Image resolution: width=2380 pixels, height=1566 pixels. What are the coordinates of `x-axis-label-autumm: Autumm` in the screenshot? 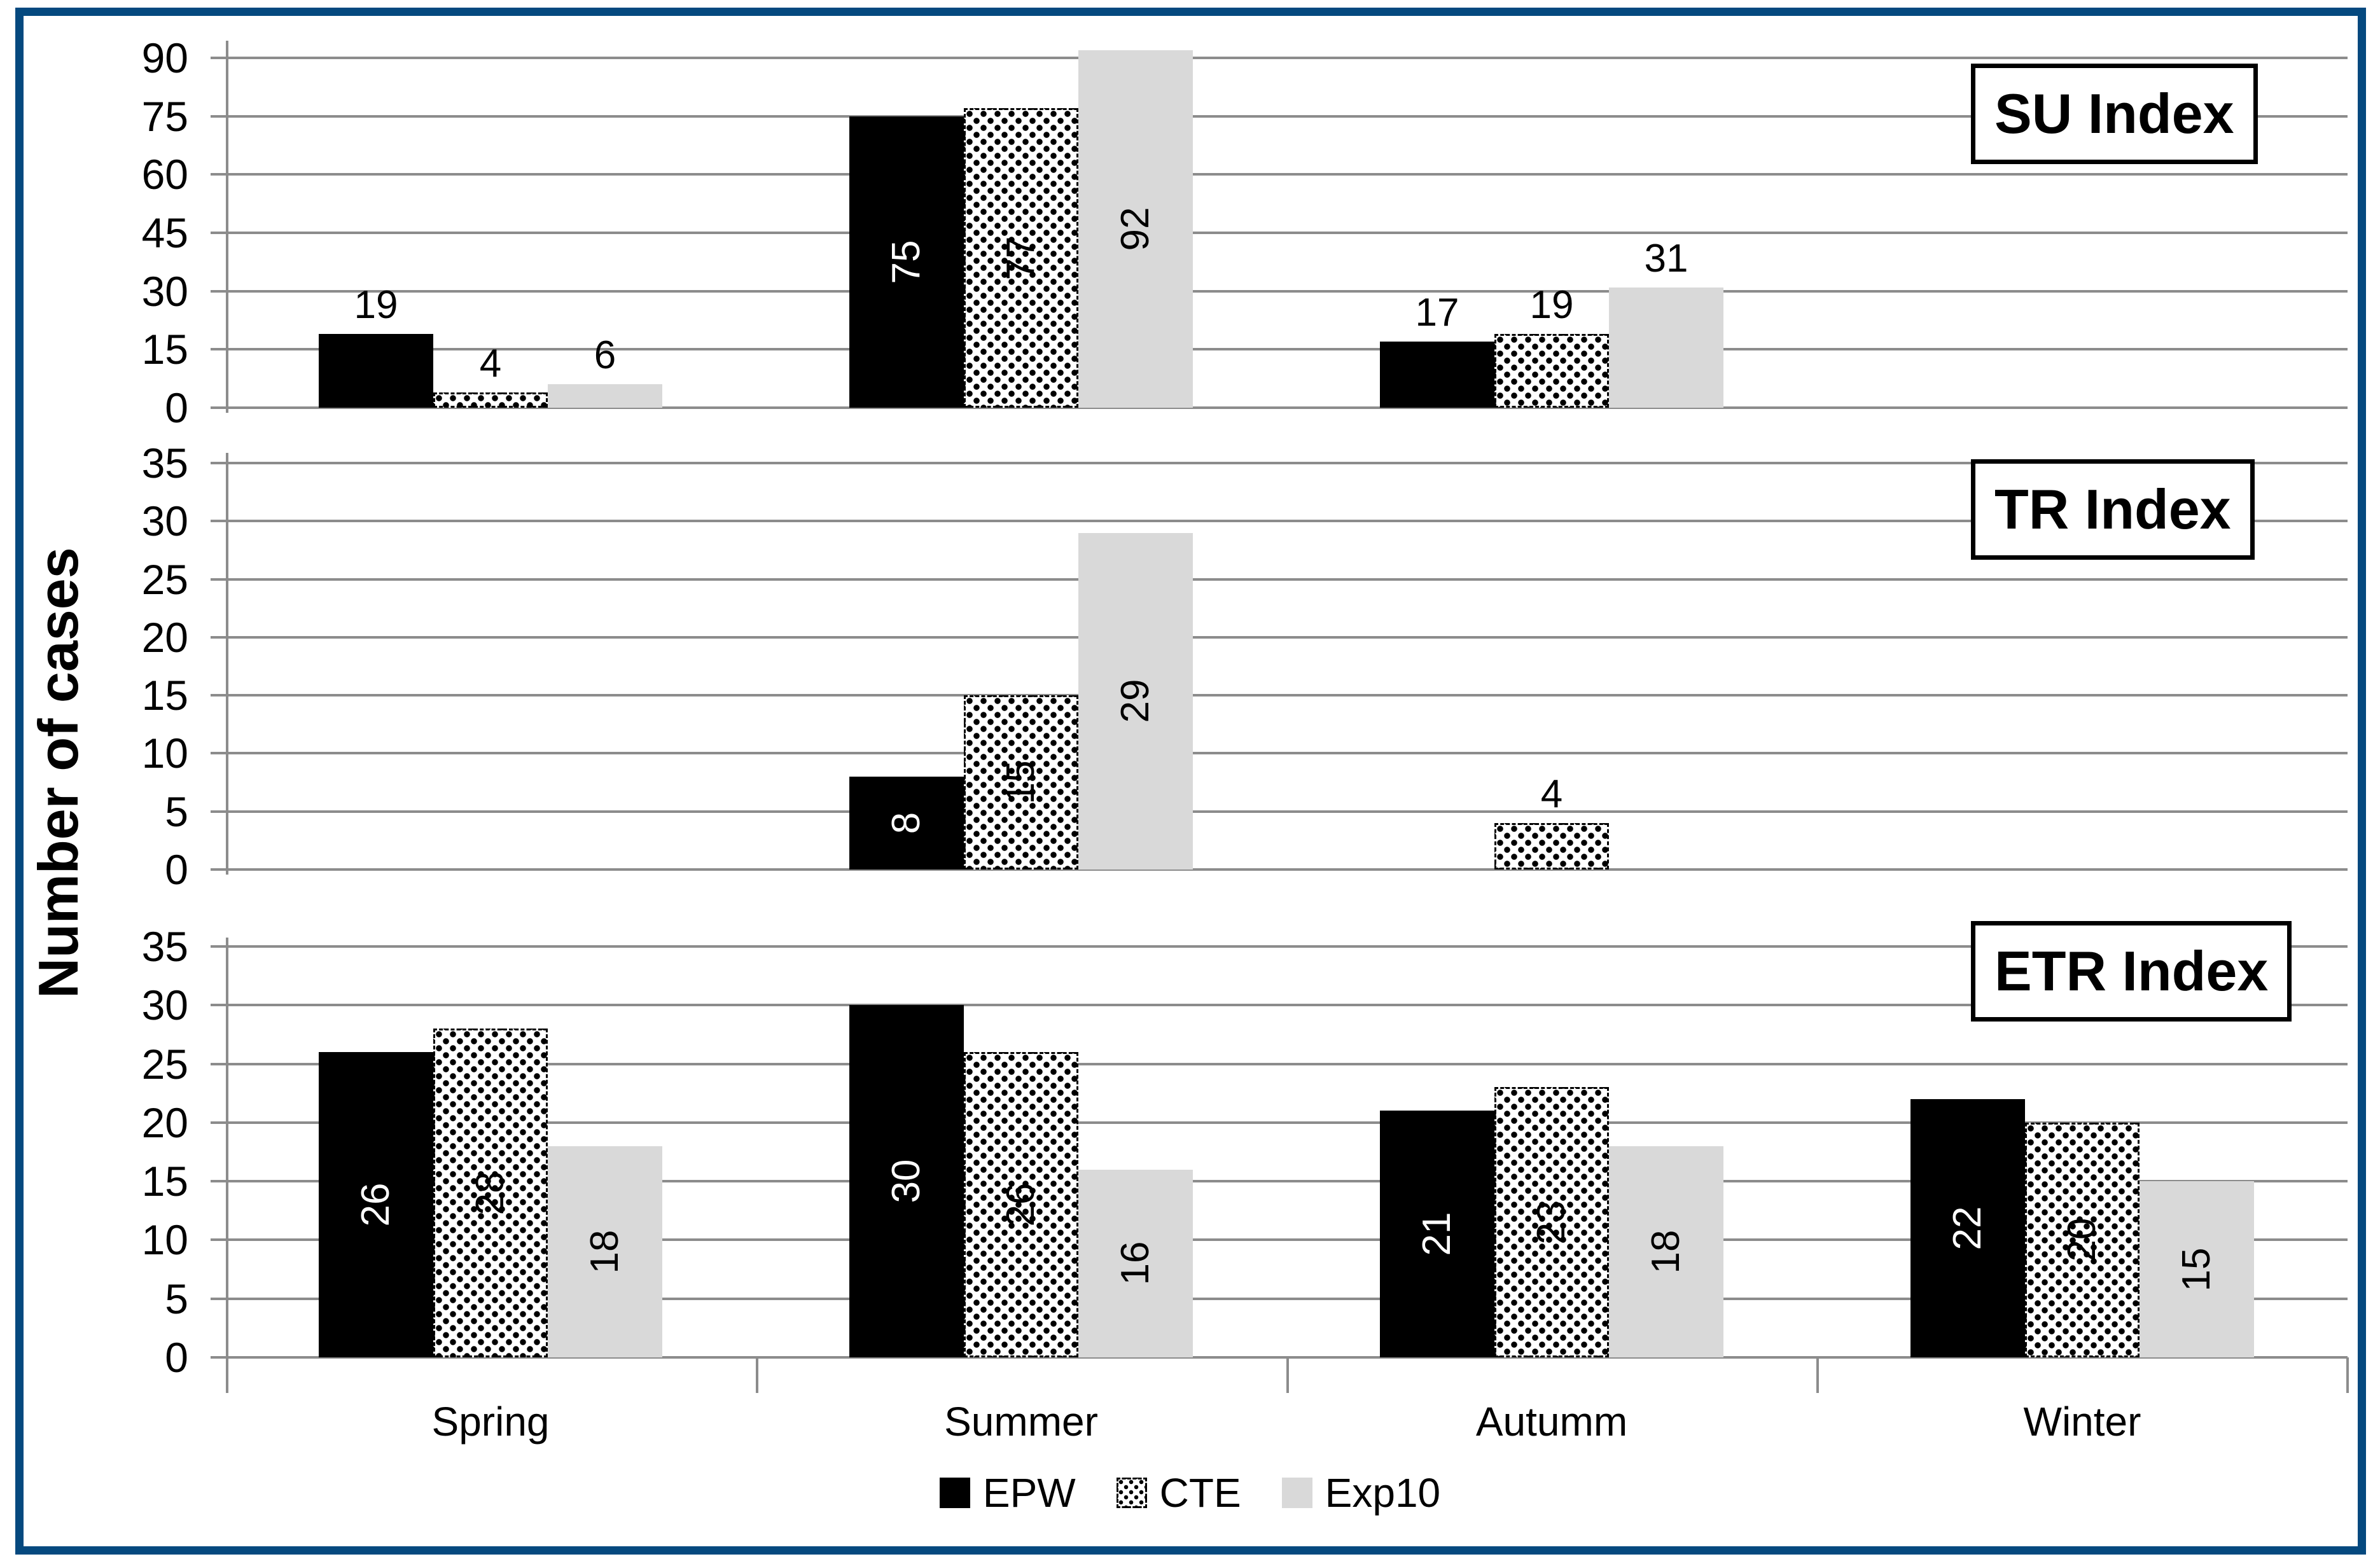 It's located at (1552, 1422).